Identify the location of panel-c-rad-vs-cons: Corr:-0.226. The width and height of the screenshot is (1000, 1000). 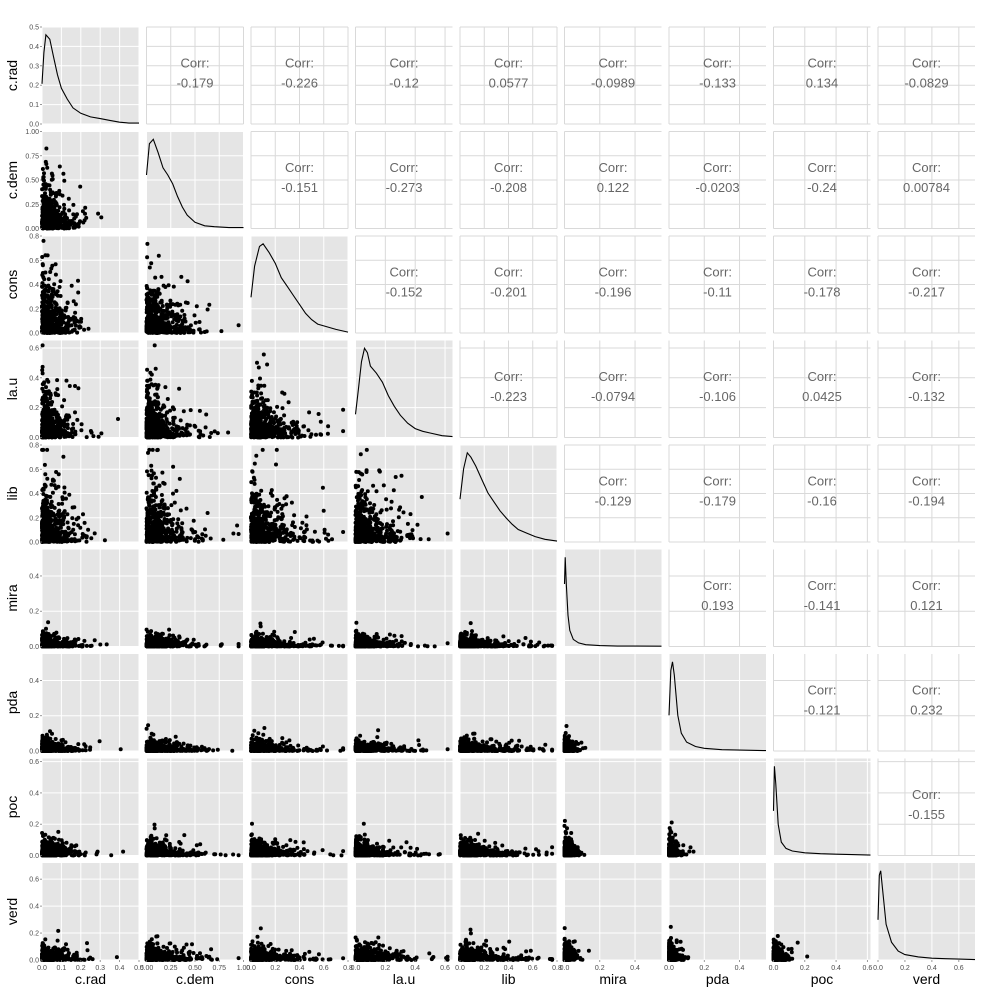
(299, 75).